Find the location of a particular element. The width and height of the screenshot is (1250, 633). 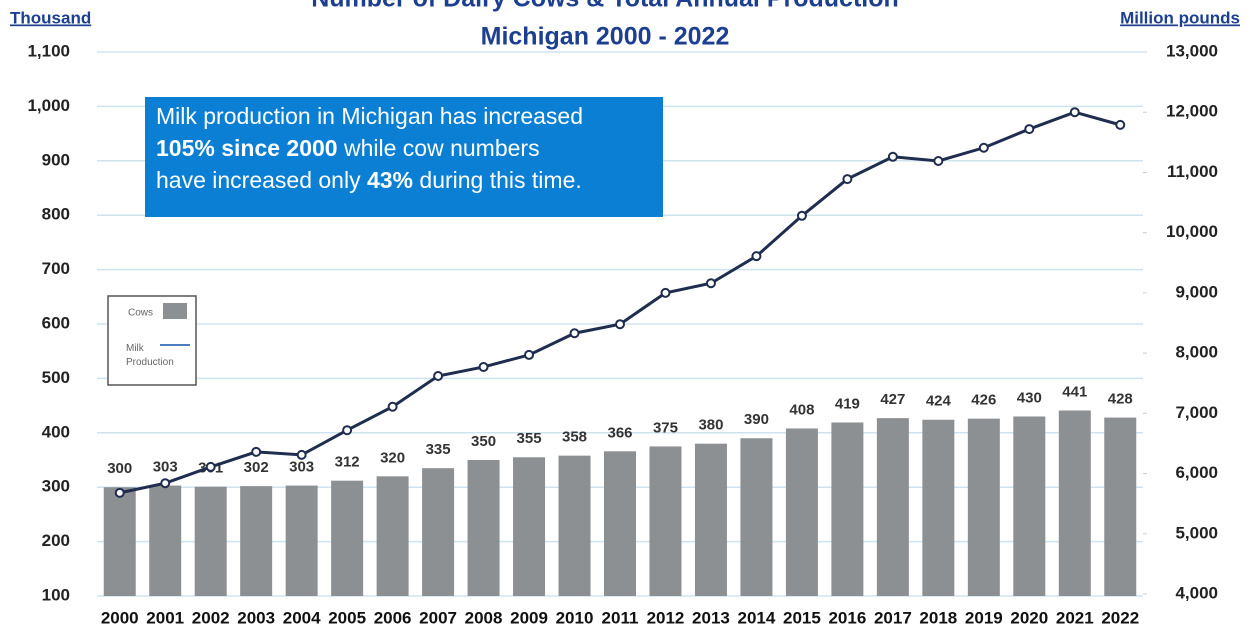

bar-value-label: 426 is located at coordinates (983, 400).